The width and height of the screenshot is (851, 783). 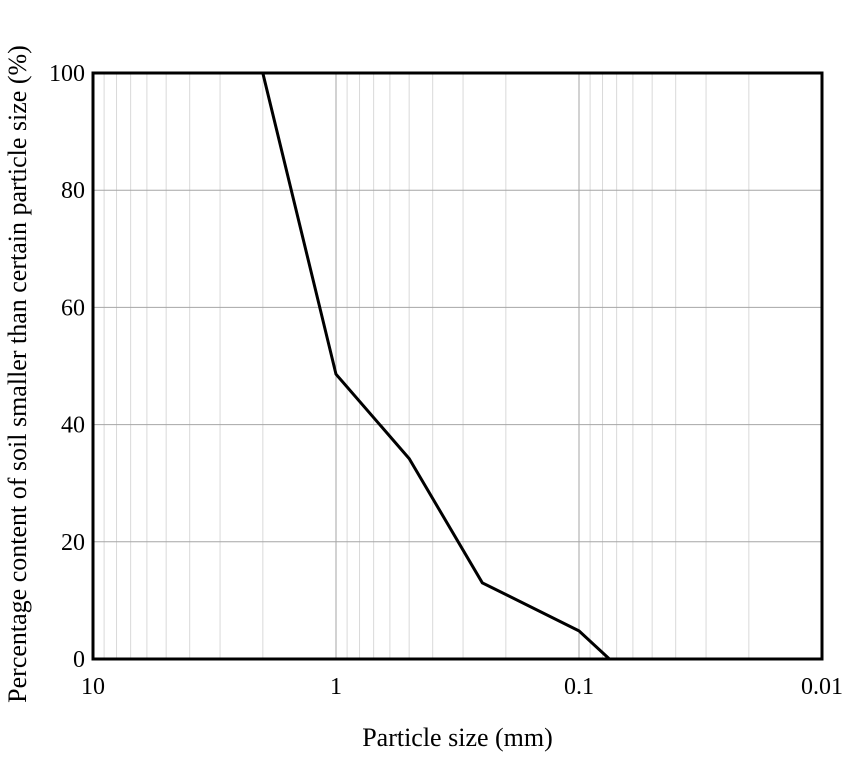 I want to click on x-tick-label: 0.1, so click(x=579, y=687).